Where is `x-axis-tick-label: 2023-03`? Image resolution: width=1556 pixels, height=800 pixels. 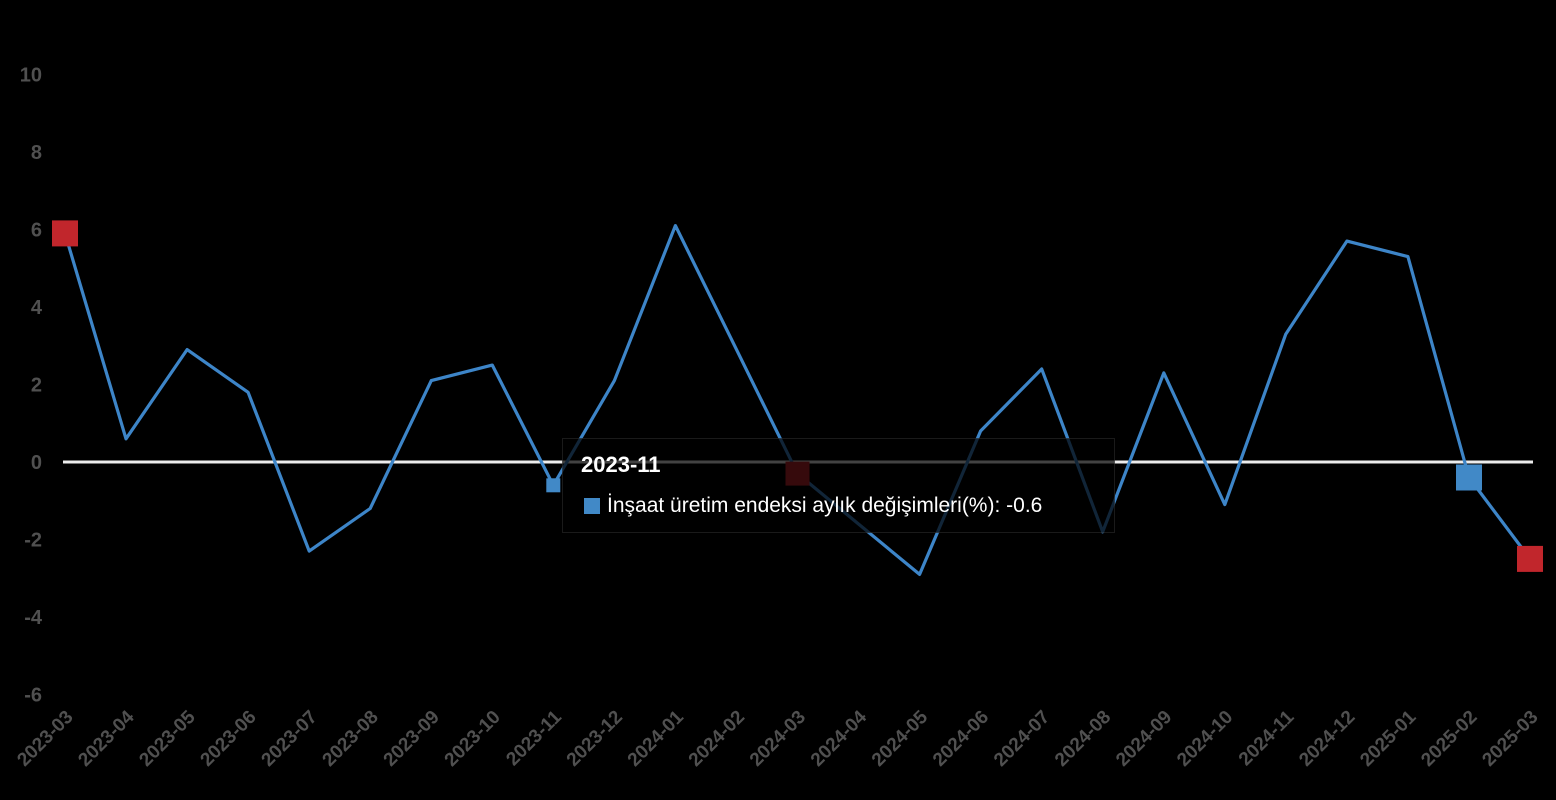
x-axis-tick-label: 2023-03 is located at coordinates (45, 739).